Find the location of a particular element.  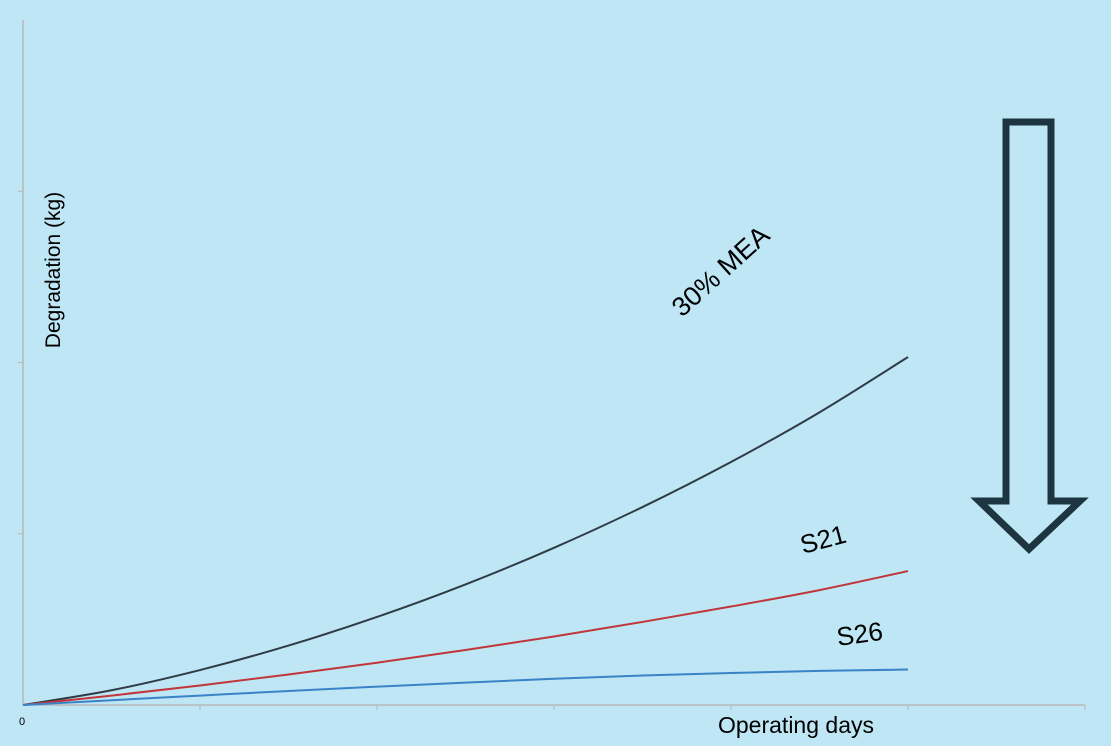

series-line-s26 is located at coordinates (465, 687).